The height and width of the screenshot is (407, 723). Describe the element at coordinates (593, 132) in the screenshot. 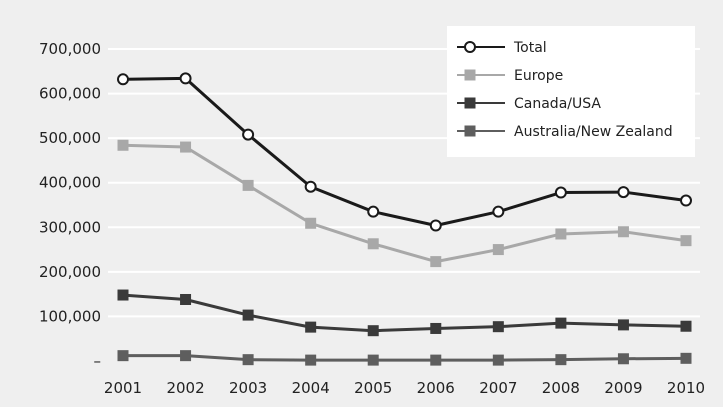

I see `legend-label: Australia/New Zealand` at that location.